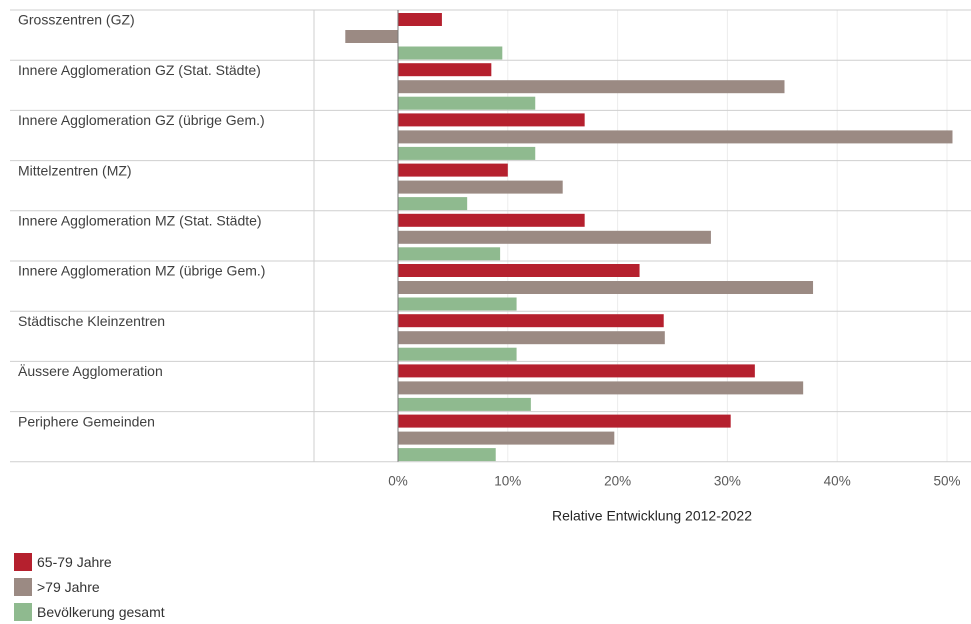  What do you see at coordinates (398, 481) in the screenshot?
I see `x-tick-label: 0%` at bounding box center [398, 481].